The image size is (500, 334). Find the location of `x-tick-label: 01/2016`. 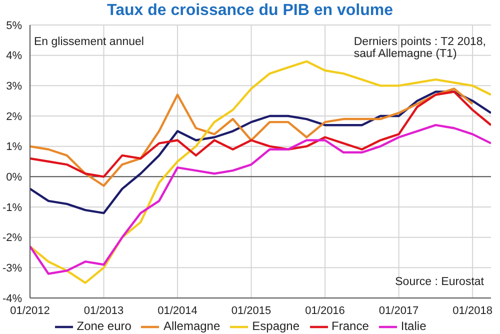

x-tick-label: 01/2016 is located at coordinates (325, 310).